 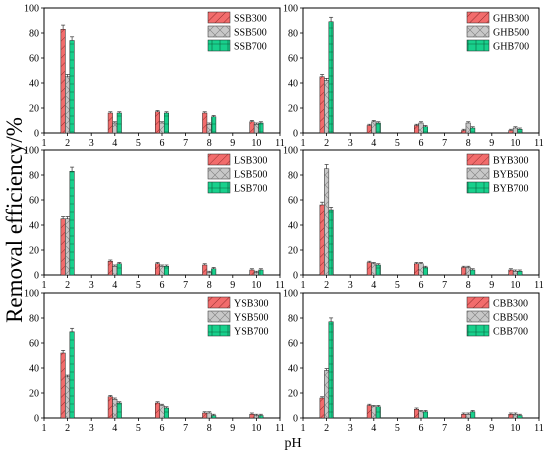 What do you see at coordinates (511, 161) in the screenshot?
I see `legend-label: BYB300` at bounding box center [511, 161].